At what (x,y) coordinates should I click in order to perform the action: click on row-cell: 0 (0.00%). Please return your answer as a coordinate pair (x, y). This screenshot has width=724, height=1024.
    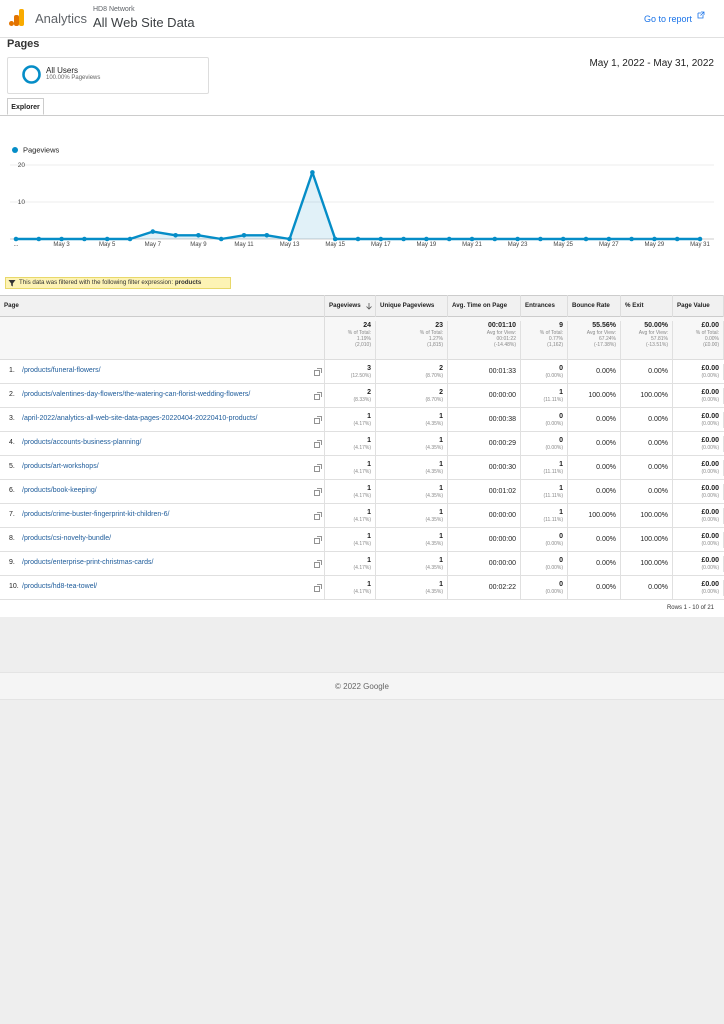
    Looking at the image, I should click on (544, 444).